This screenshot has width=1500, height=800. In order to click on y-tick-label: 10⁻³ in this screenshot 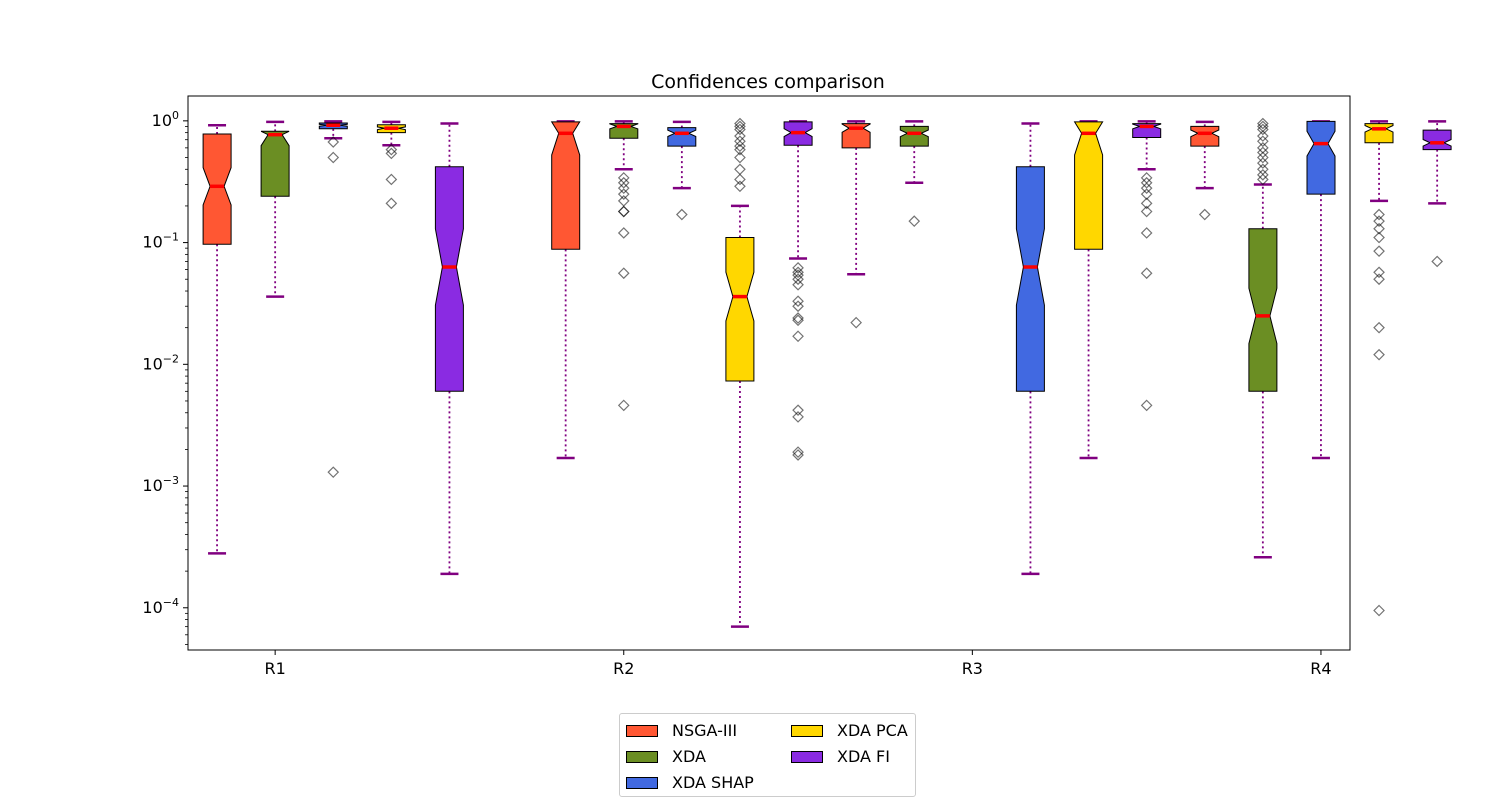, I will do `click(160, 484)`.